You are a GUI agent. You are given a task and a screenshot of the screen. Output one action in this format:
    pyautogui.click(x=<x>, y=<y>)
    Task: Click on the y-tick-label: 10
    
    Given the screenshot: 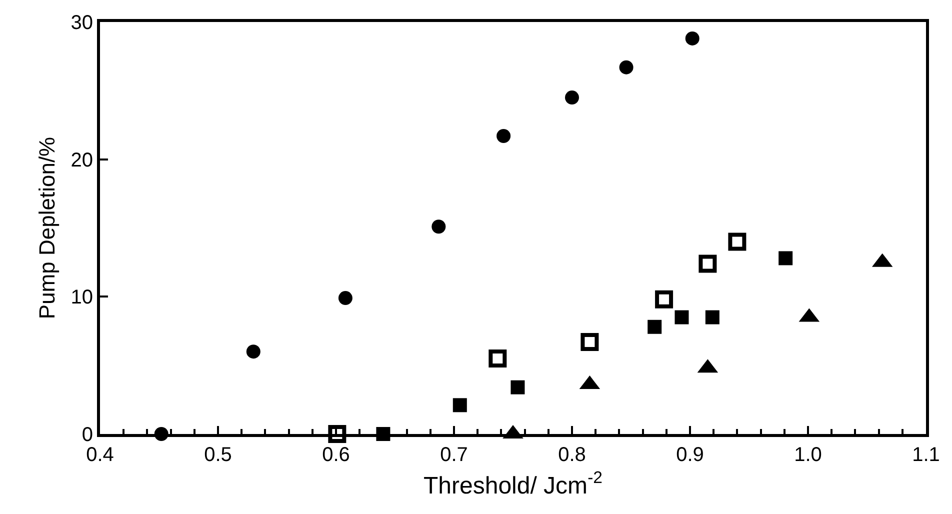 What is the action you would take?
    pyautogui.click(x=81, y=297)
    